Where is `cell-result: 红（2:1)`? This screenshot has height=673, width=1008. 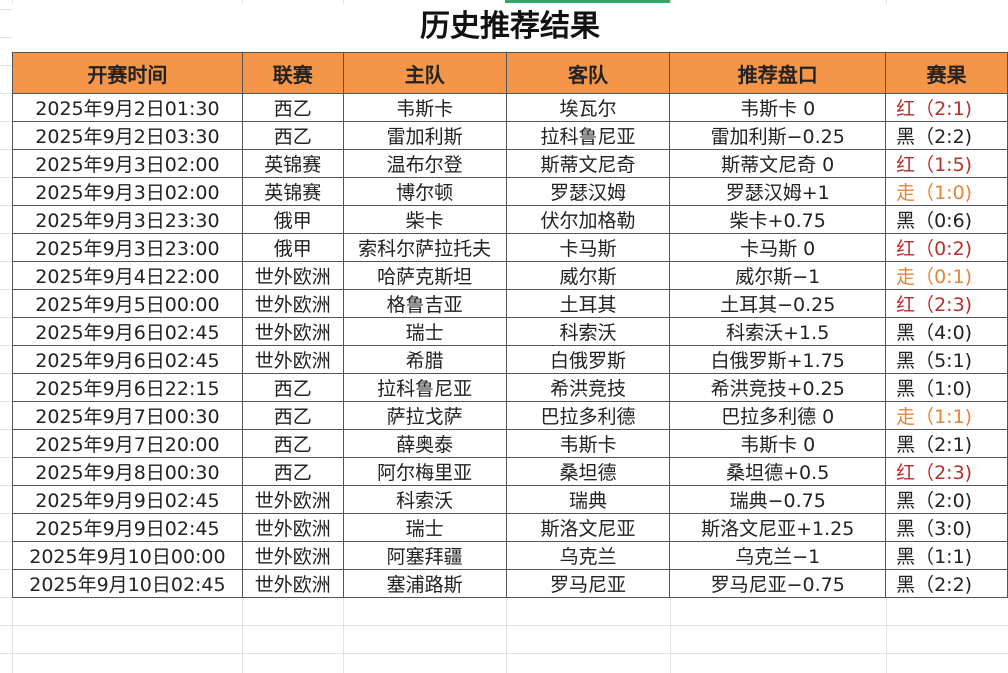
cell-result: 红（2:1) is located at coordinates (946, 107).